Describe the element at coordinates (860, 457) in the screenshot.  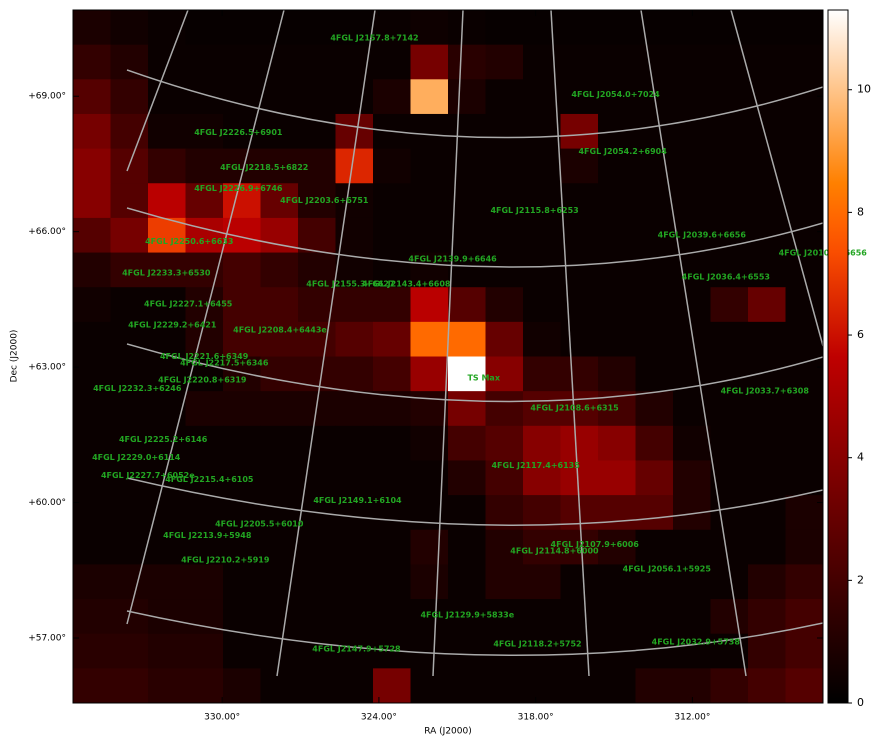
I see `colorbar-tick-label: 4` at that location.